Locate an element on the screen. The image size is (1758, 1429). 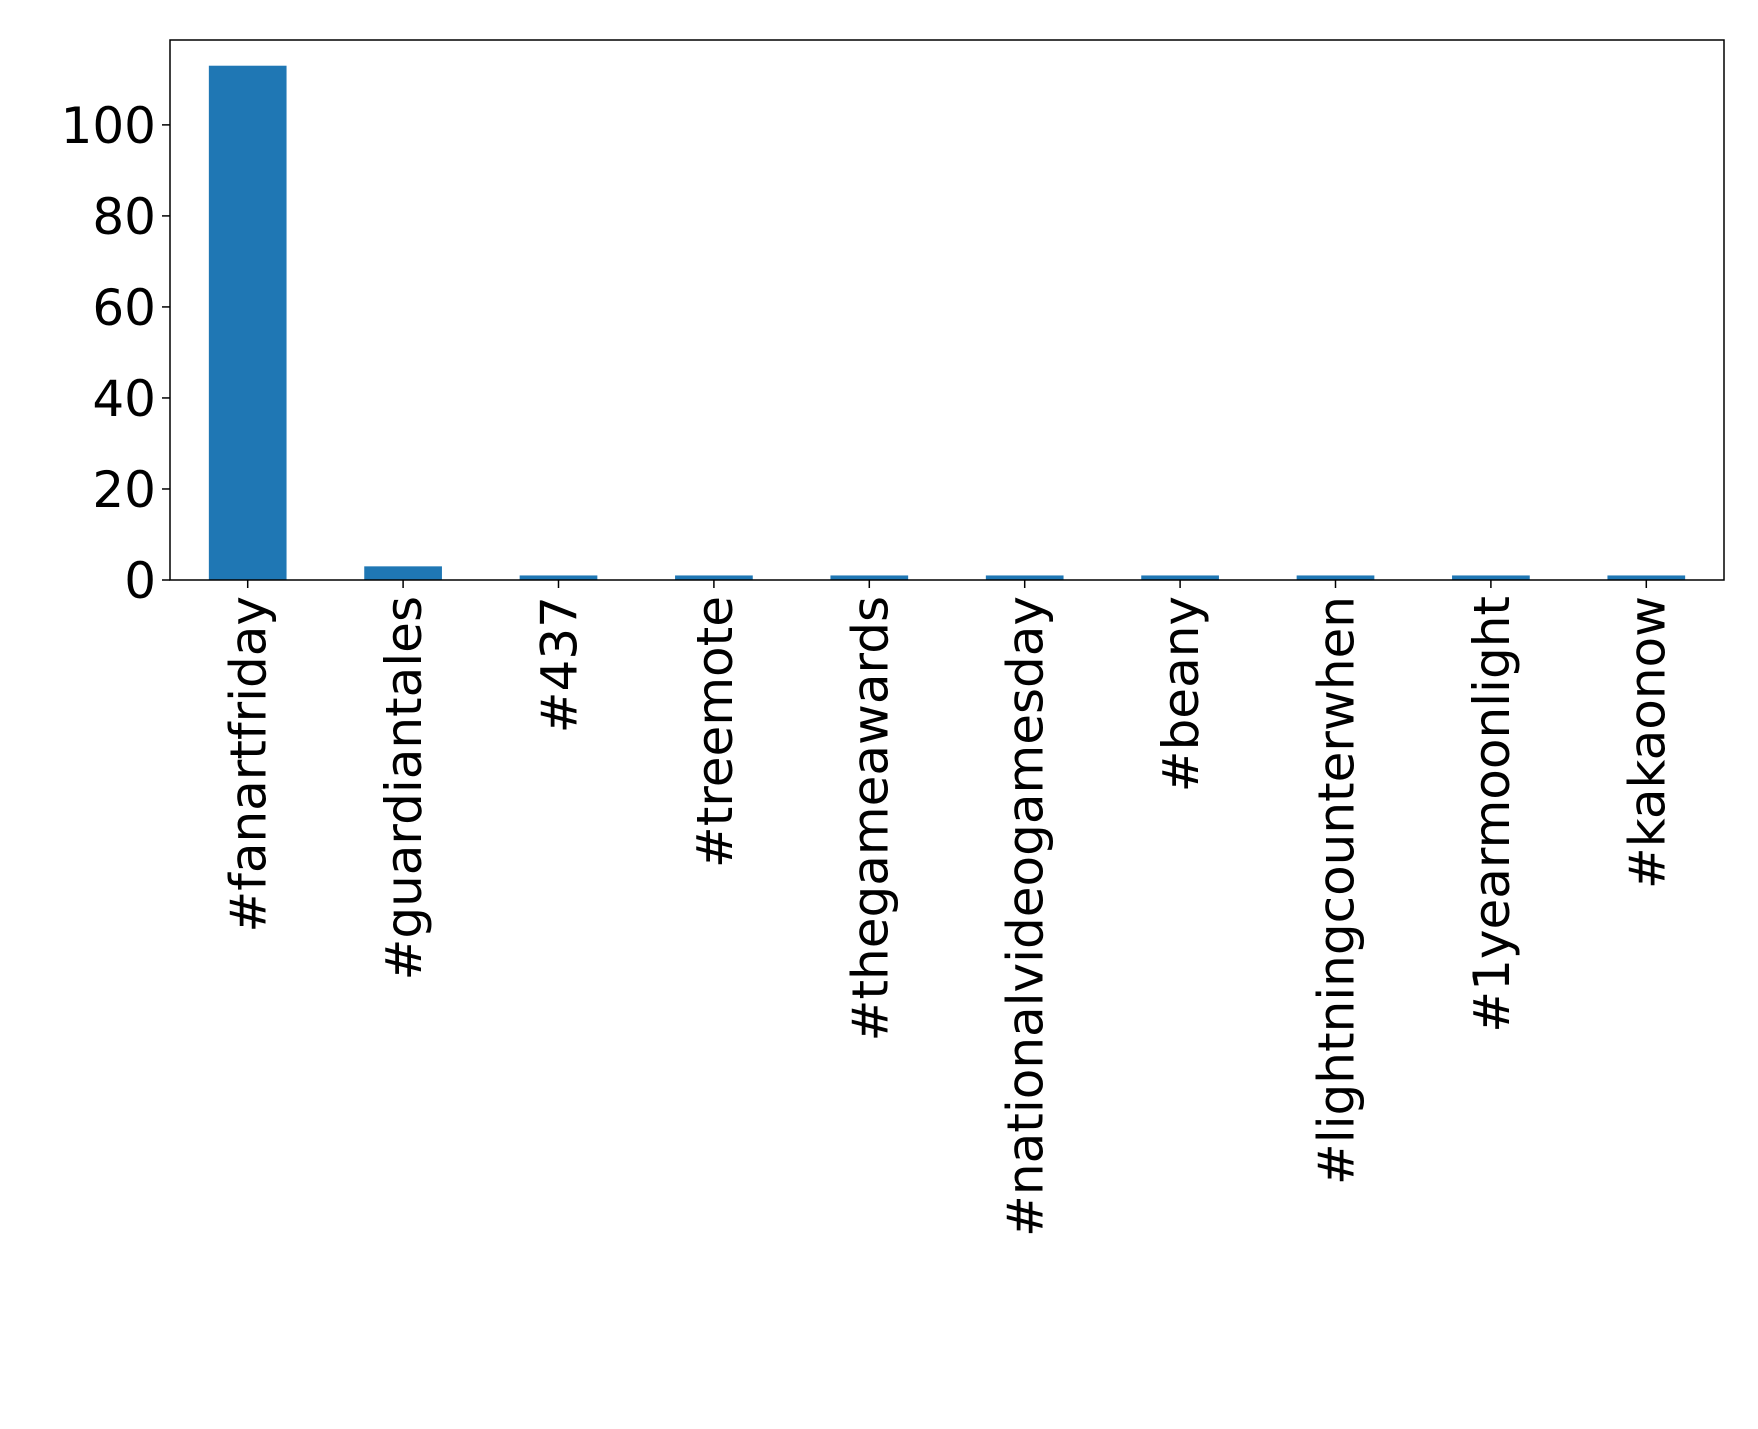
y-tick-label: 100 is located at coordinates (108, 126).